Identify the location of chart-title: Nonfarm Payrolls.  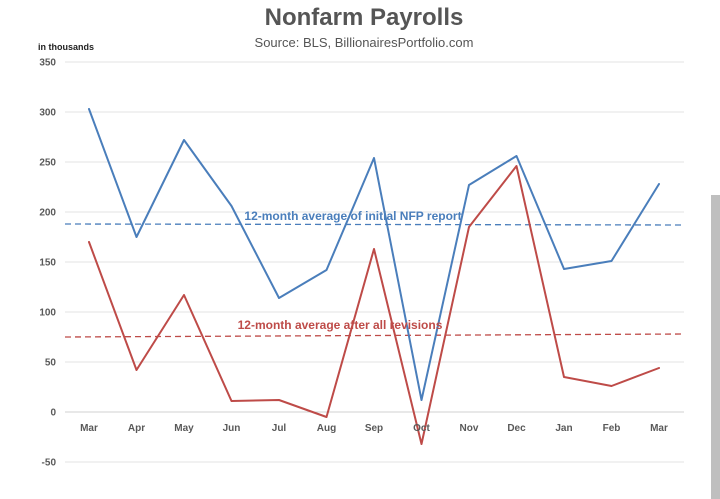
(364, 17).